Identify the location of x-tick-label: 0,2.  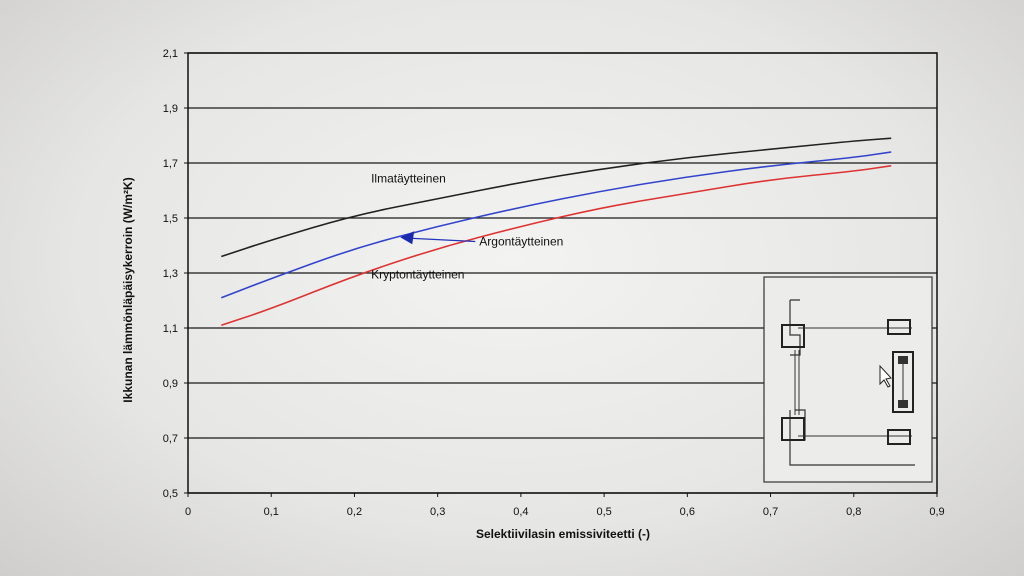
(354, 512).